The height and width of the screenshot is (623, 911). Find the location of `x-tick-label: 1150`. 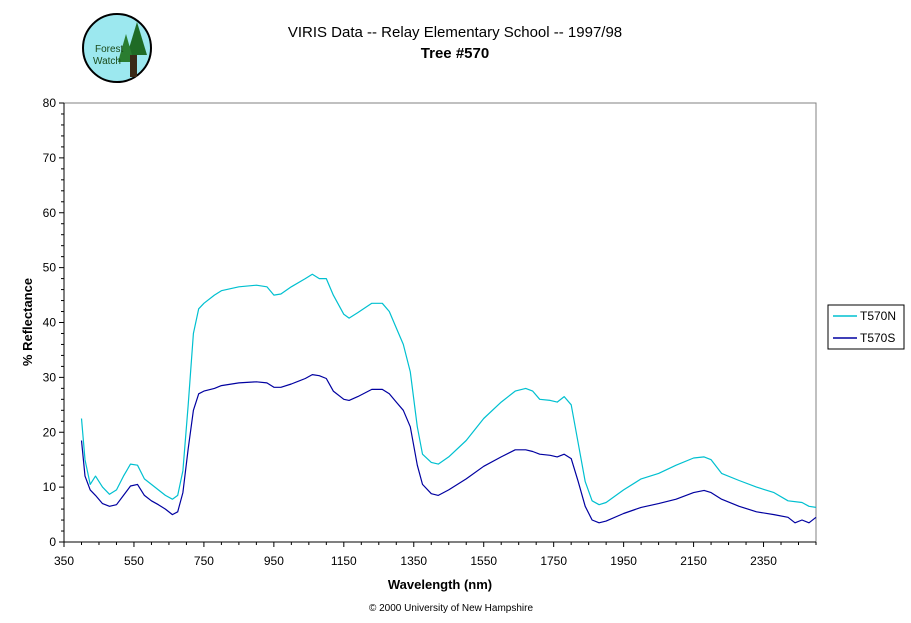

x-tick-label: 1150 is located at coordinates (344, 561).